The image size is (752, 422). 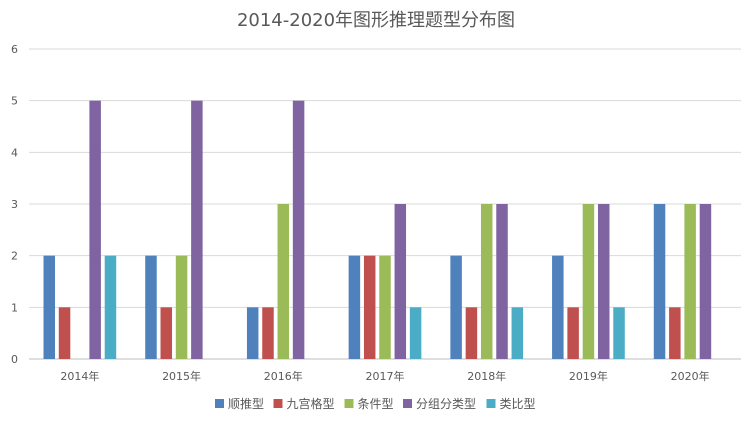 What do you see at coordinates (14, 307) in the screenshot?
I see `y-tick-label: 1` at bounding box center [14, 307].